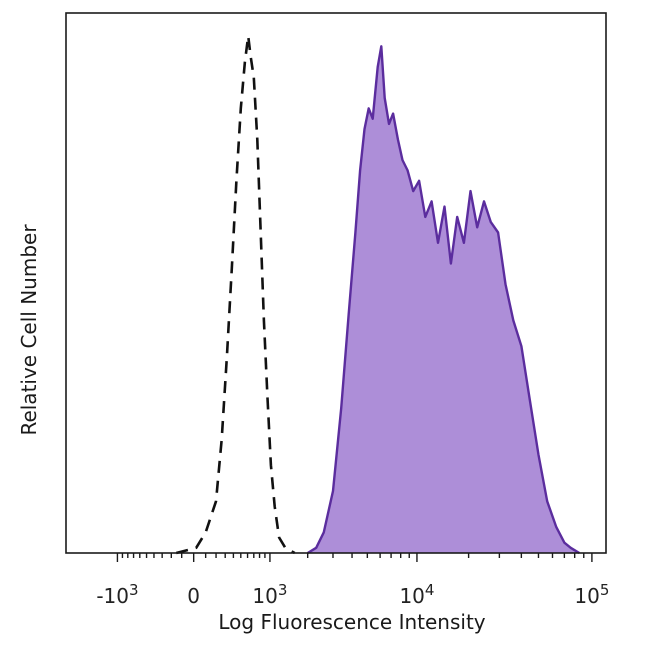  What do you see at coordinates (354, 557) in the screenshot?
I see `x-axis-ticks` at bounding box center [354, 557].